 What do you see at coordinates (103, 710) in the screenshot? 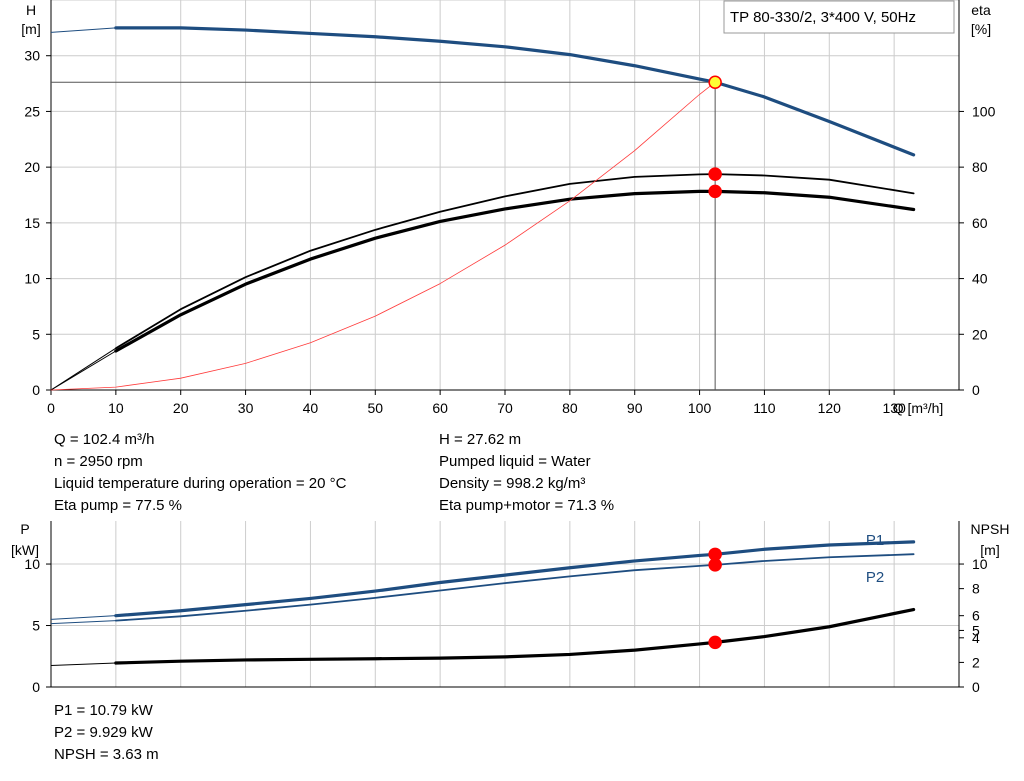
I see `info-p1: P1 = 10.79 kW` at bounding box center [103, 710].